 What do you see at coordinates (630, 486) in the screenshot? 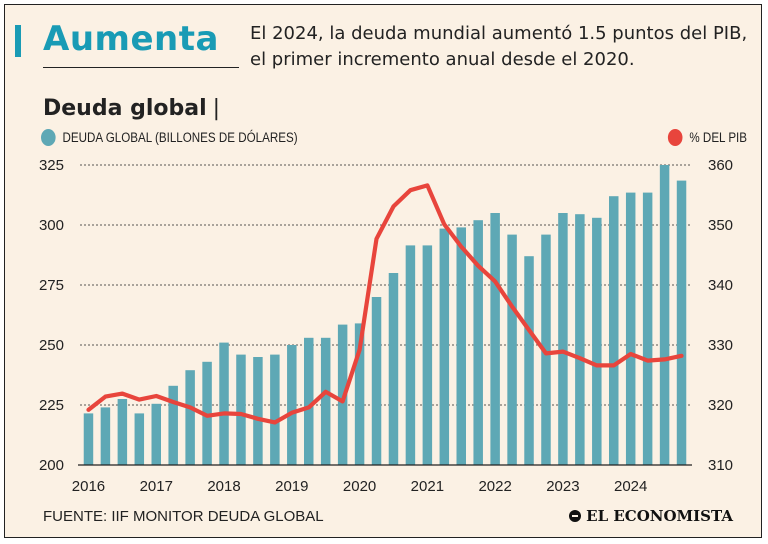
I see `x-tick-label: 2024` at bounding box center [630, 486].